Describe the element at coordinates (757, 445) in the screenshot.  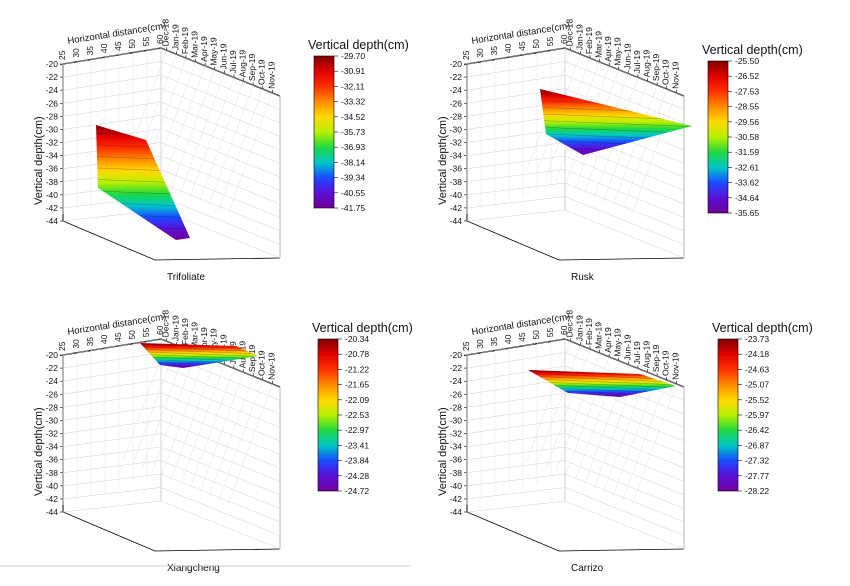
I see `colorbar-label: -26.87` at that location.